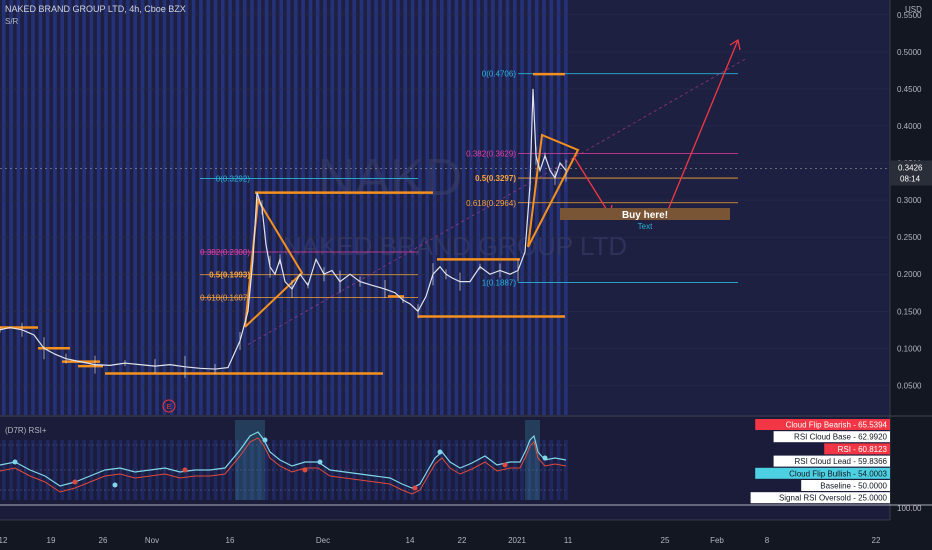  I want to click on y-tick-label: 0.1500, so click(909, 311).